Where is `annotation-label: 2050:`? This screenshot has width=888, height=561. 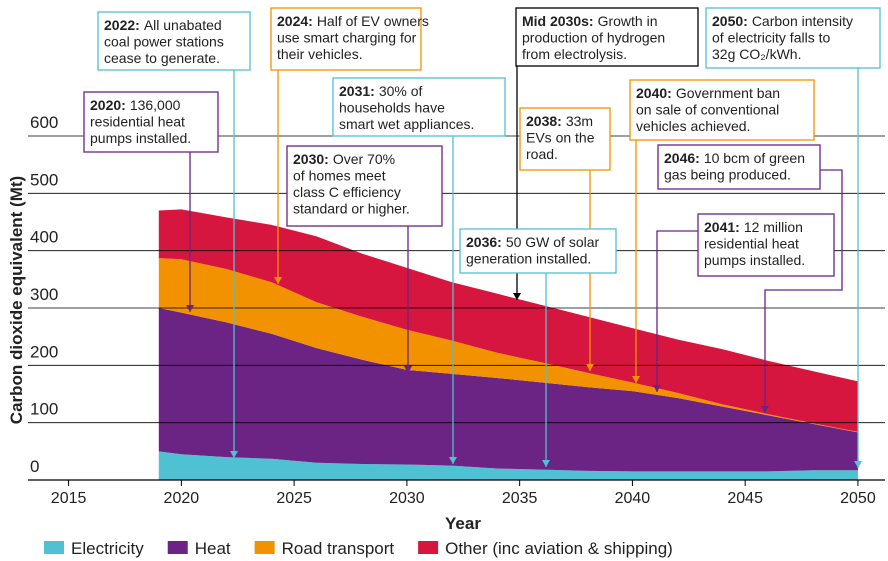 annotation-label: 2050: is located at coordinates (730, 21).